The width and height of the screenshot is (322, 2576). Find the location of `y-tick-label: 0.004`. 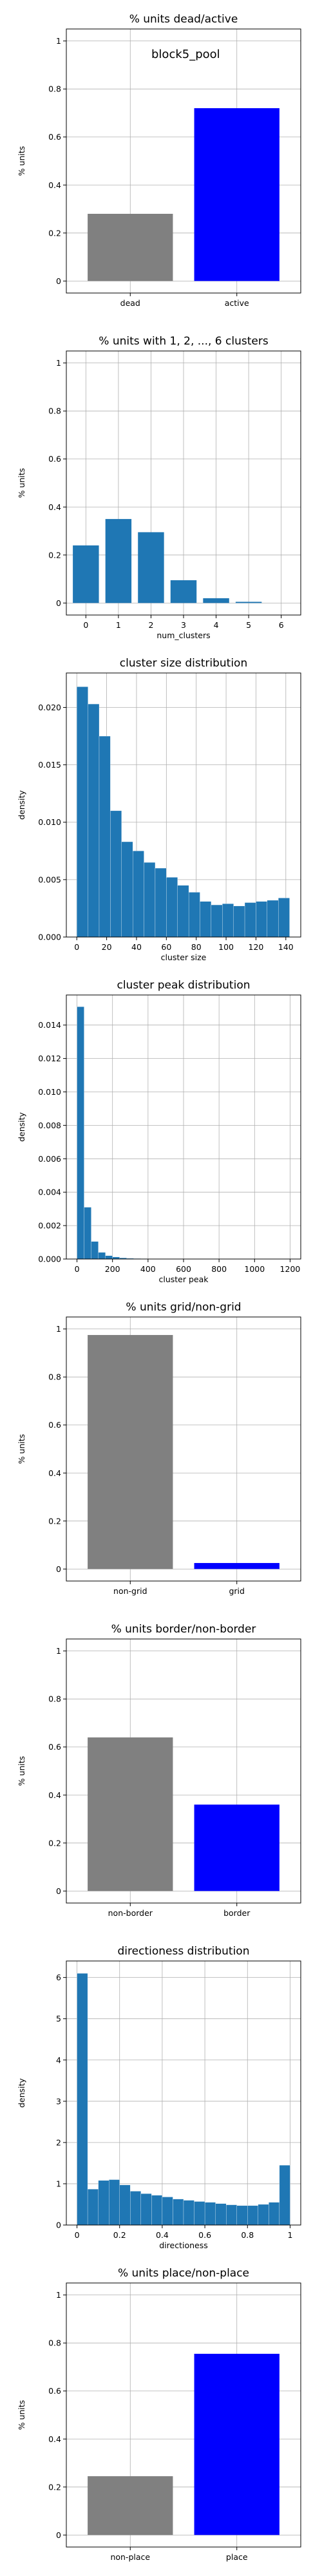

y-tick-label: 0.004 is located at coordinates (50, 1192).